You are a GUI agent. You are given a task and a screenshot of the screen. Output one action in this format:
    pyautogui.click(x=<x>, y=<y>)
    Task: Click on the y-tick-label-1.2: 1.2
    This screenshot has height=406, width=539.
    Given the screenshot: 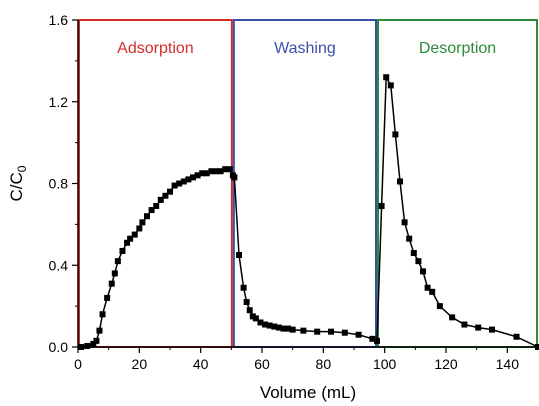 What is the action you would take?
    pyautogui.click(x=59, y=102)
    